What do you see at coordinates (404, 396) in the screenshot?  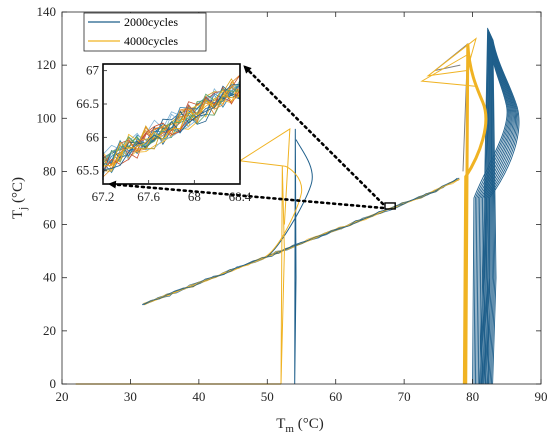 I see `x-tick-label: 70` at bounding box center [404, 396].